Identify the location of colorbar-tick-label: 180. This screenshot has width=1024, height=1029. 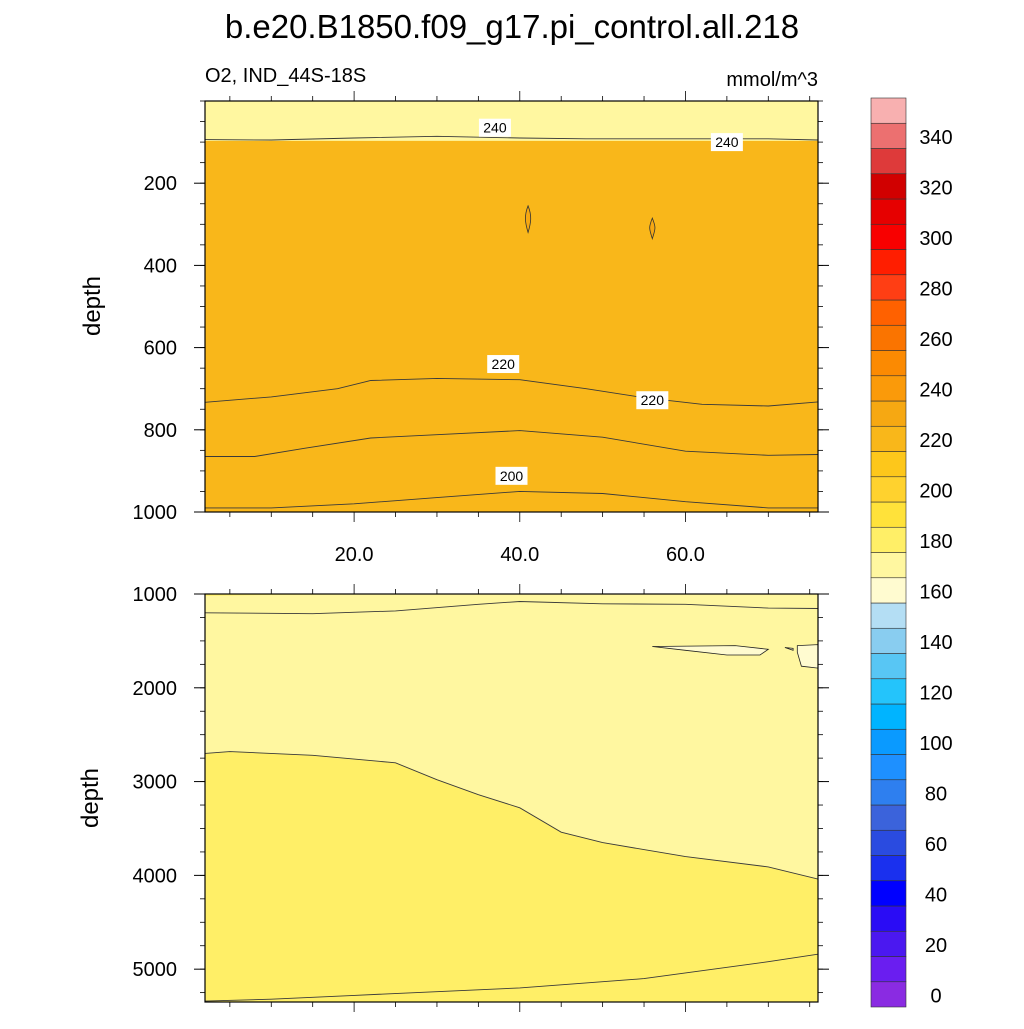
(935, 542).